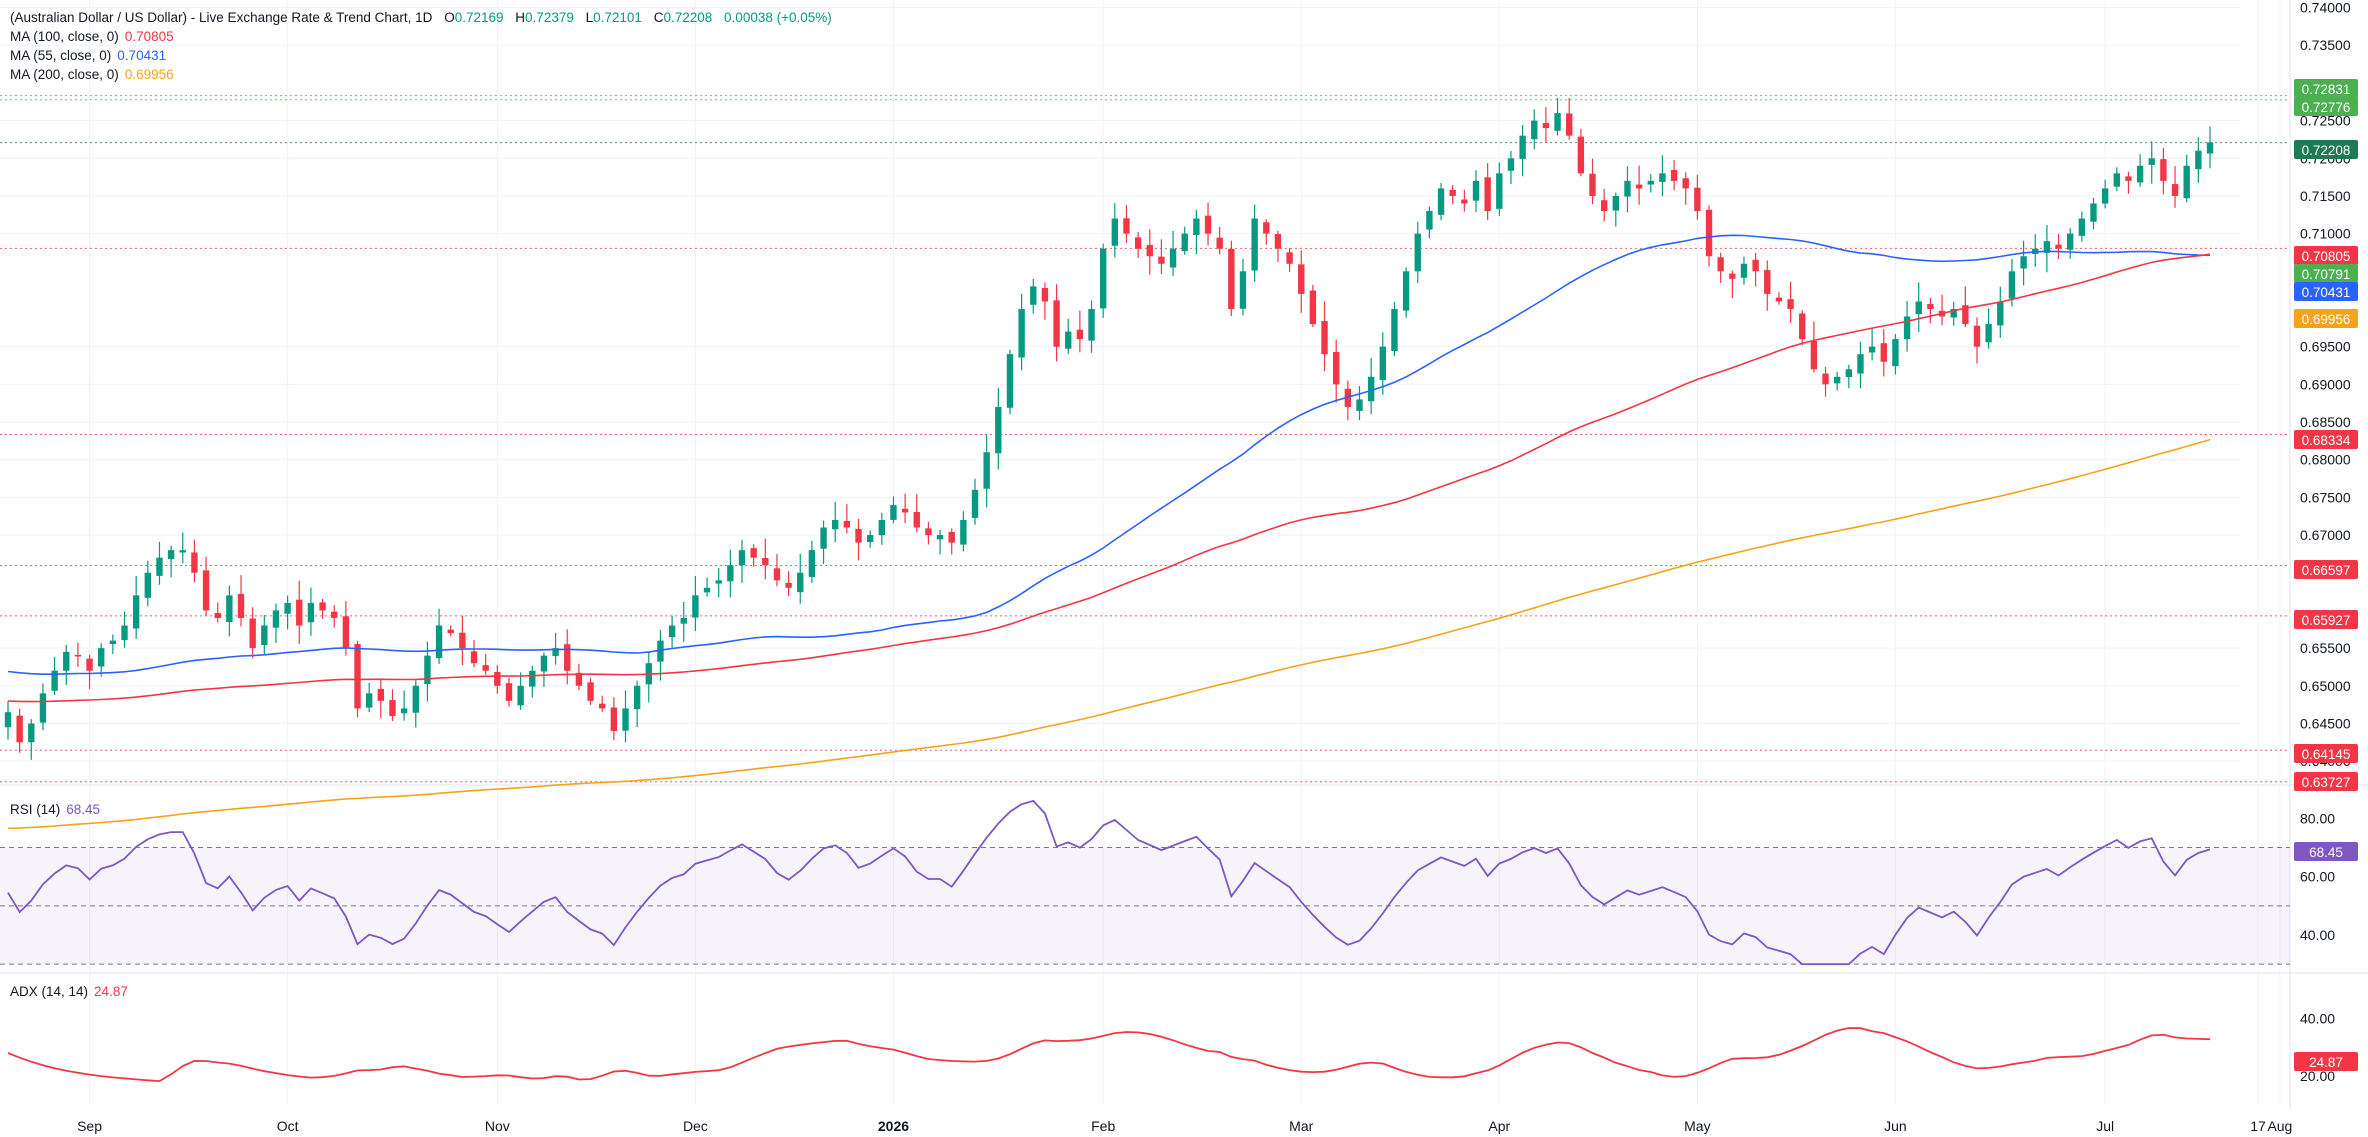 The height and width of the screenshot is (1137, 2368). What do you see at coordinates (142, 55) in the screenshot?
I see `ma55-value: 0.70431` at bounding box center [142, 55].